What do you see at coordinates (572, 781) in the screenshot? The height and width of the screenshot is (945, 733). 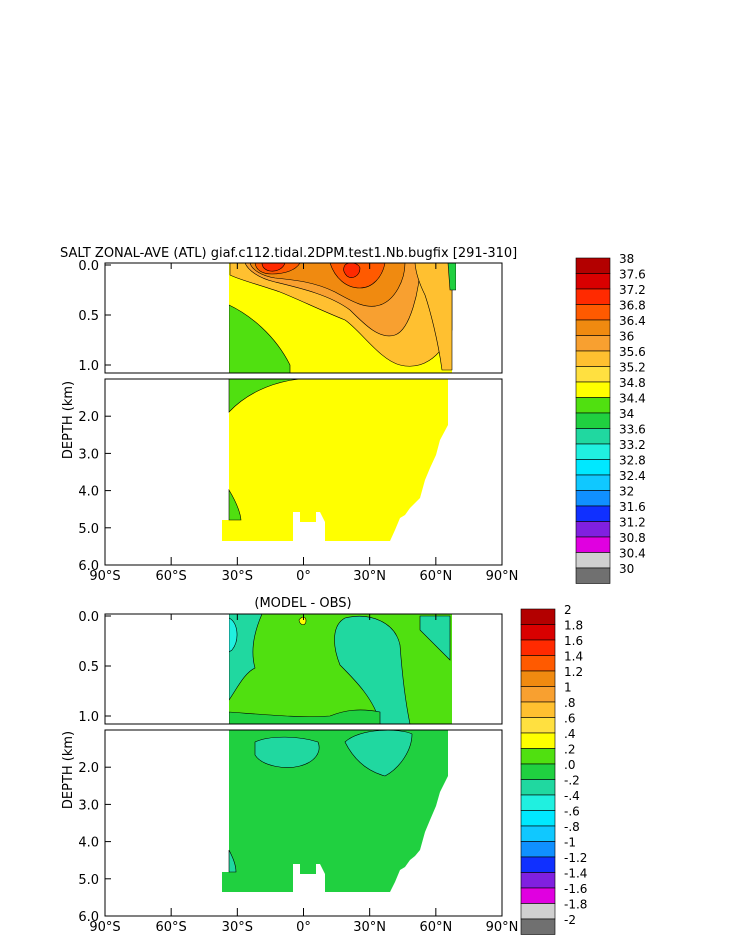 I see `colorbar-label: -.2` at bounding box center [572, 781].